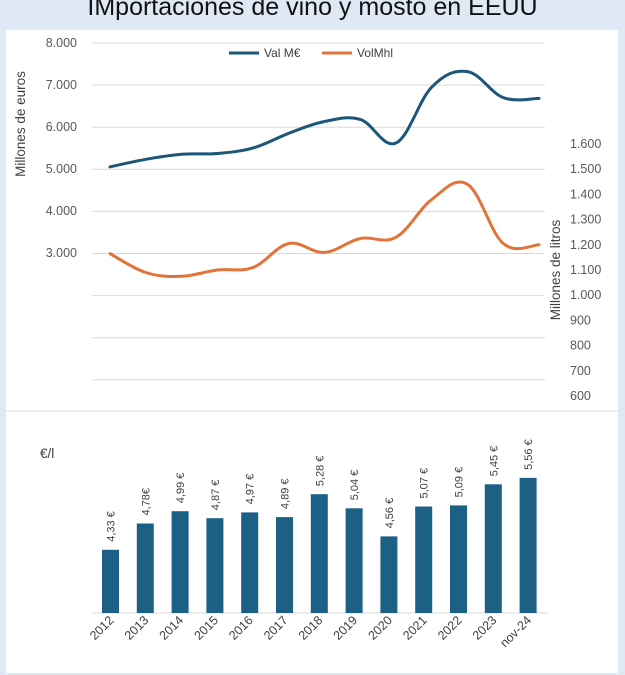 The height and width of the screenshot is (675, 625). I want to click on bar-value-label: 5,09 €, so click(460, 482).